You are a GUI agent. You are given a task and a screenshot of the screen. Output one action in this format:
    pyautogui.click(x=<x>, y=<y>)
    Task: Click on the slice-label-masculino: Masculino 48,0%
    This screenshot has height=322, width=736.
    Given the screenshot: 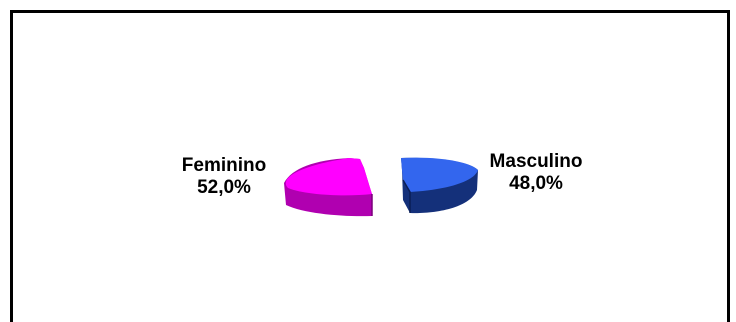 What is the action you would take?
    pyautogui.click(x=536, y=173)
    